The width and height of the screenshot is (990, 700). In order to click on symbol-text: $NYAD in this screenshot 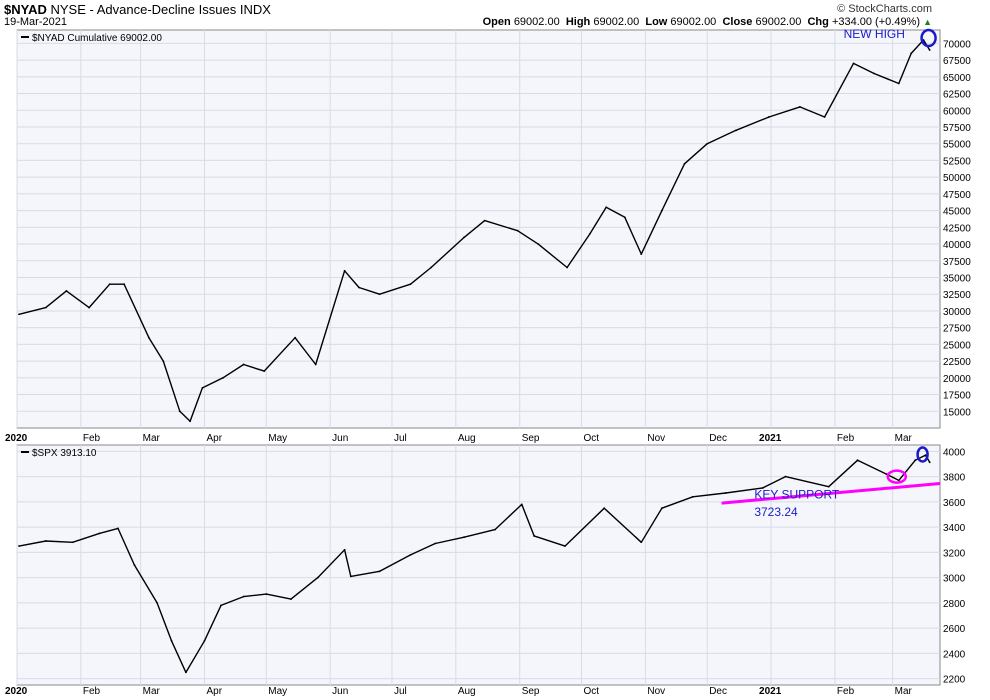, I will do `click(25, 9)`.